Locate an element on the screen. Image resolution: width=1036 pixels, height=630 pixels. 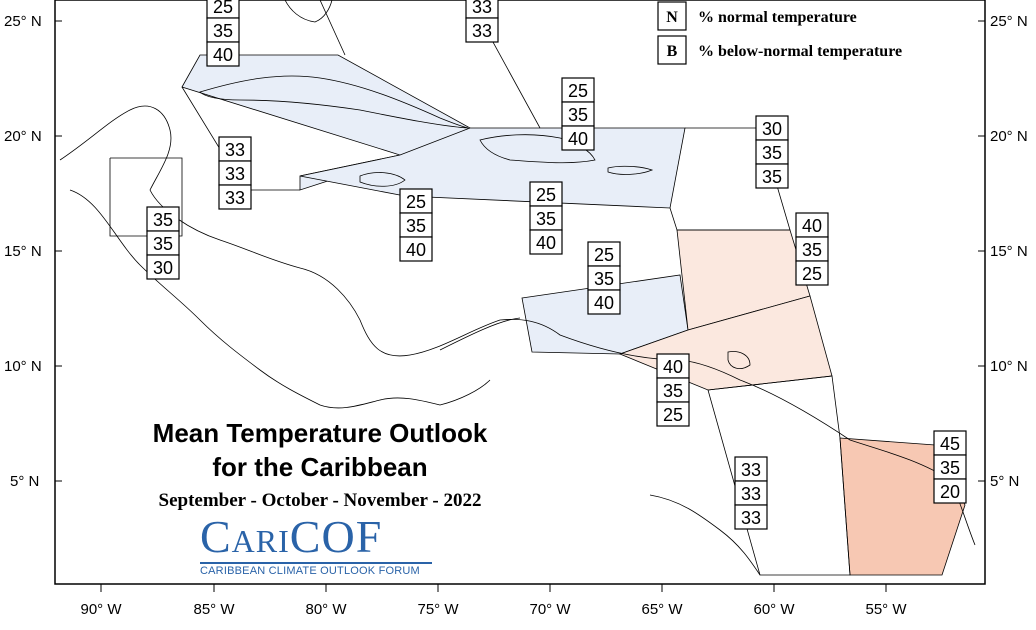
lat-label-15: 15° N is located at coordinates (23, 251).